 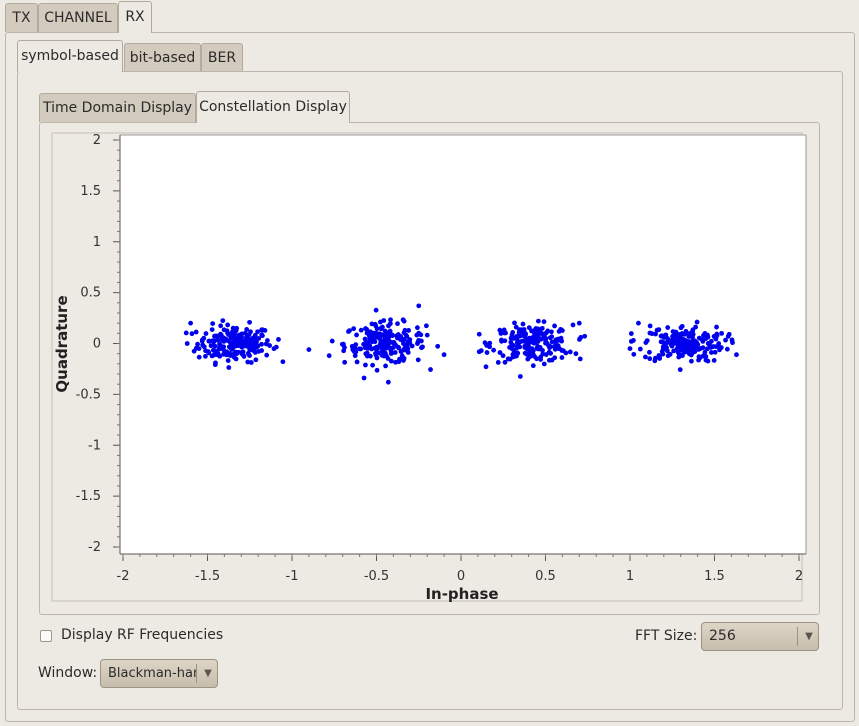 I want to click on y-tick-label: 2, so click(x=97, y=140).